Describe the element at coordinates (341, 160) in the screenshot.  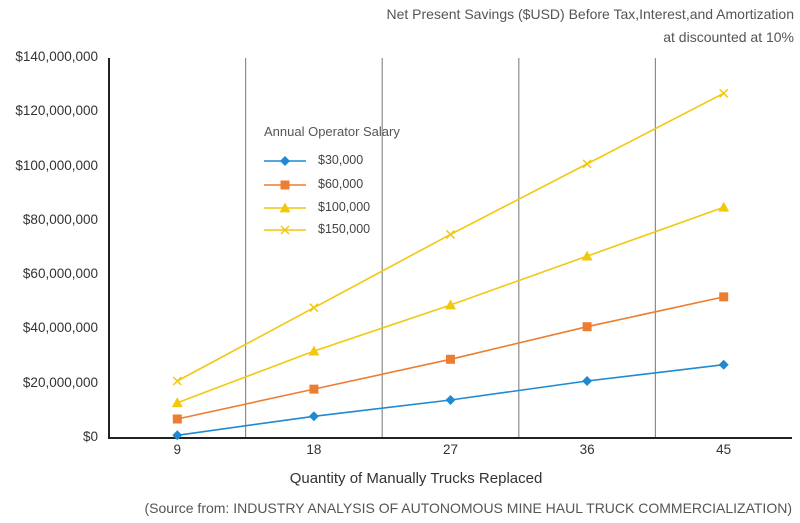
I see `legend-label: $30,000` at that location.